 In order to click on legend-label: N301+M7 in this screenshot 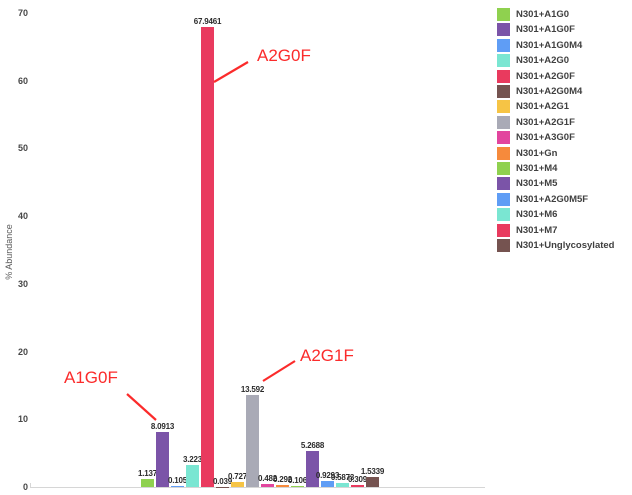, I will do `click(537, 230)`.